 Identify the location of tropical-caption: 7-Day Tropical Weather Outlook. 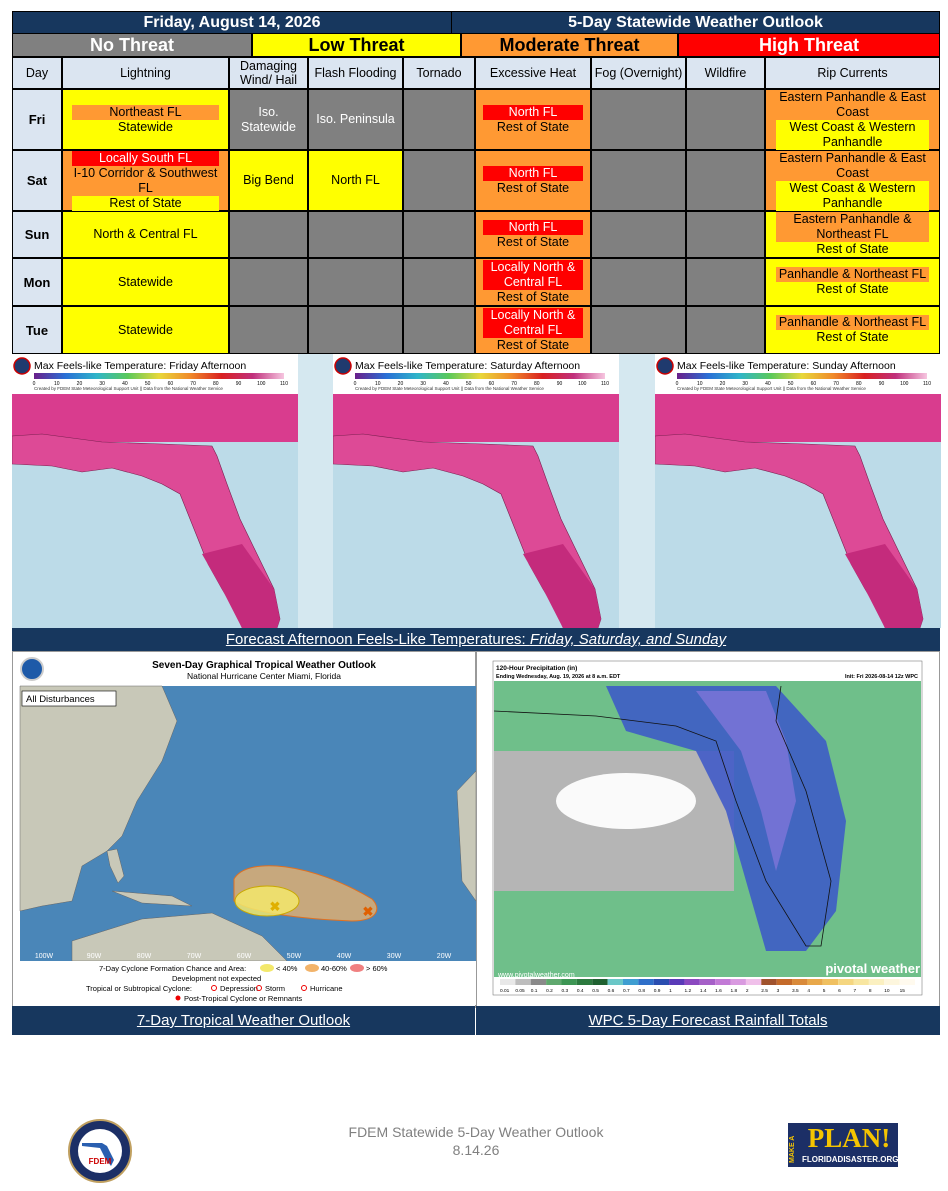
(243, 1020).